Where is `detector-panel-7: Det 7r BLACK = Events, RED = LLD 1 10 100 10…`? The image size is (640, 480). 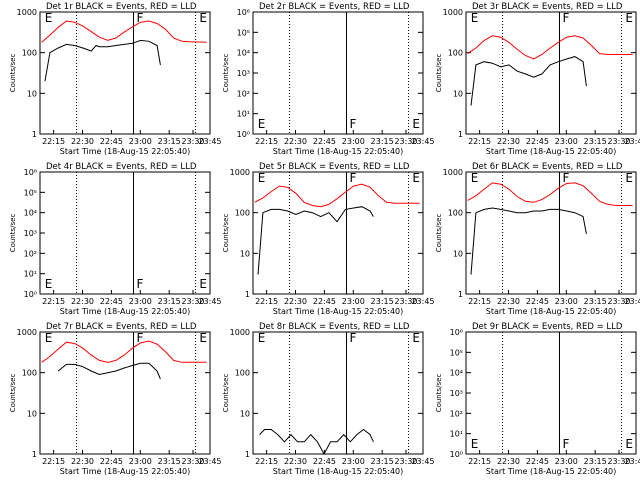 detector-panel-7: Det 7r BLACK = Events, RED = LLD 1 10 100 10… is located at coordinates (115, 399).